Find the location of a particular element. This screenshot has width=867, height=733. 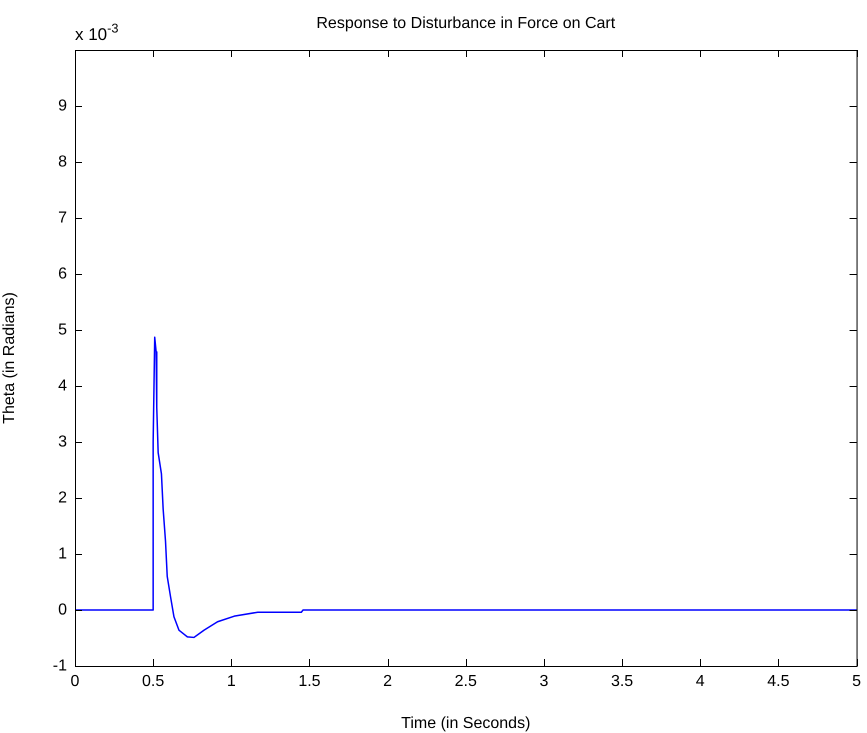

x-tick-label: 3.5 is located at coordinates (622, 681).